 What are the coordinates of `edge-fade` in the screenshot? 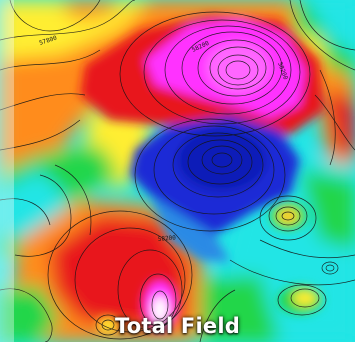 It's located at (7, 171).